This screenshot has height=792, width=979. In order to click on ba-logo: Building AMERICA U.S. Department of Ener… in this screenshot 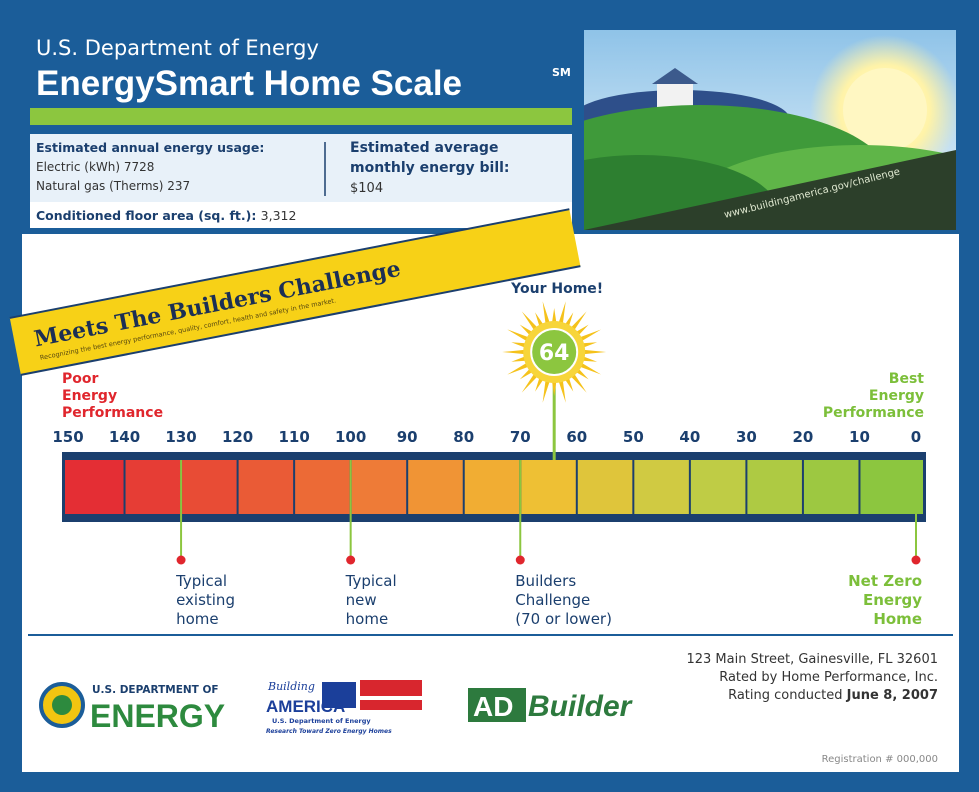, I will do `click(344, 707)`.